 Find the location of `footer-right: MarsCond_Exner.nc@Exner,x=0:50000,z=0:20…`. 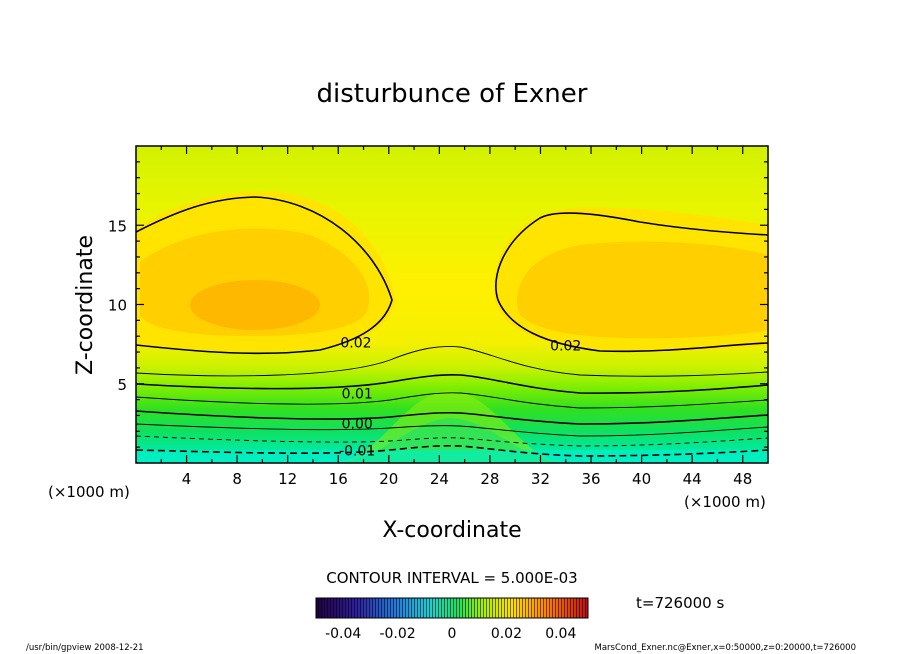

footer-right: MarsCond_Exner.nc@Exner,x=0:50000,z=0:20… is located at coordinates (725, 648).